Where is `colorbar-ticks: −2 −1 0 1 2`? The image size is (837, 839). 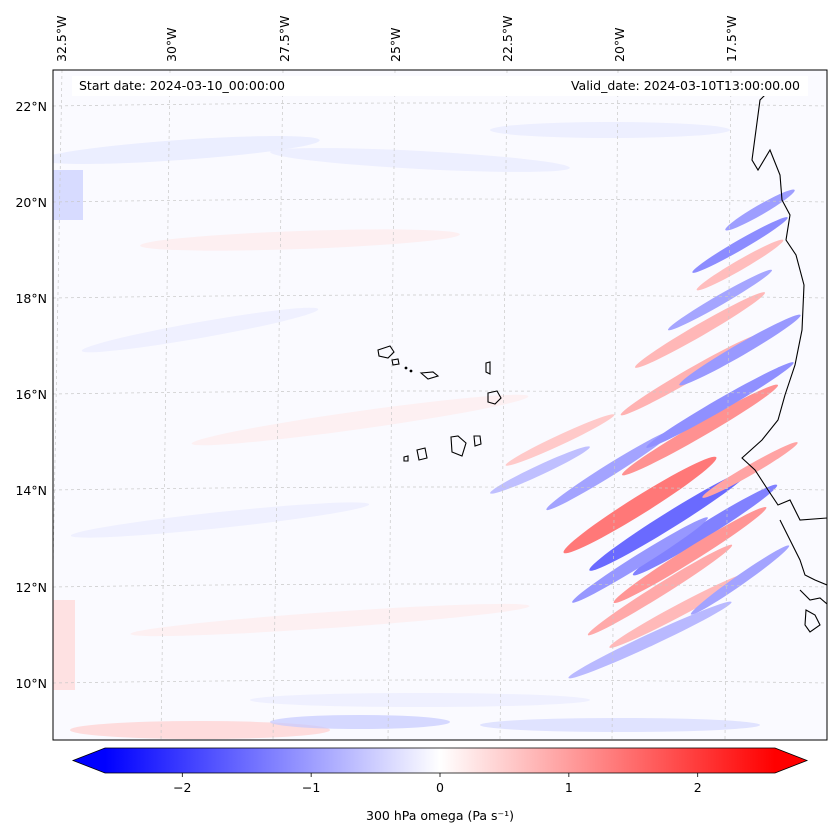 colorbar-ticks: −2 −1 0 1 2 is located at coordinates (437, 784).